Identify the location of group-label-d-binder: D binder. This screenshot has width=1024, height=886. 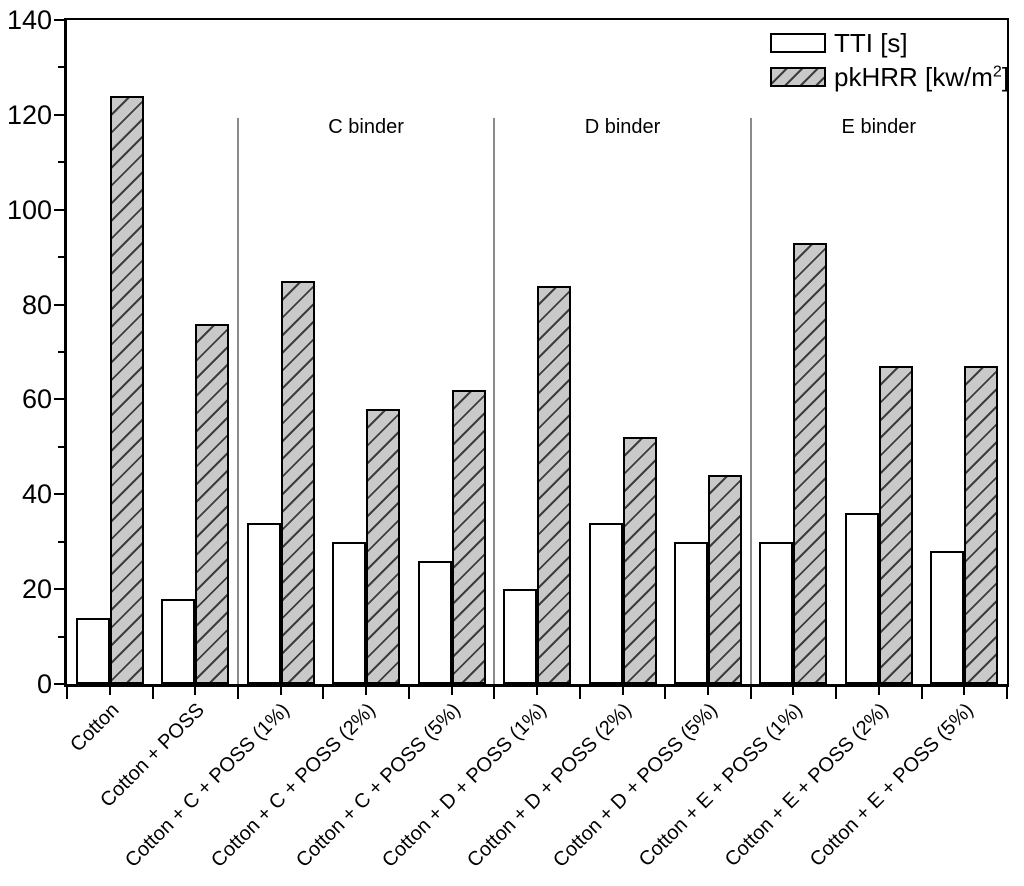
(622, 127).